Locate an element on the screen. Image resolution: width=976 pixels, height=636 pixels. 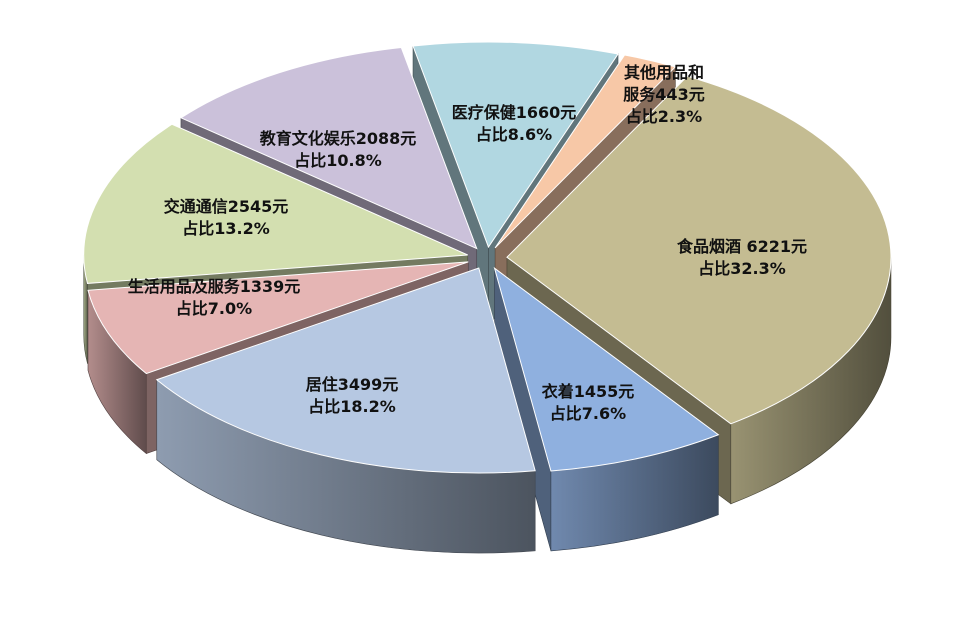
slice-label-5: 交通通信2545元占比13.2% is located at coordinates (226, 217).